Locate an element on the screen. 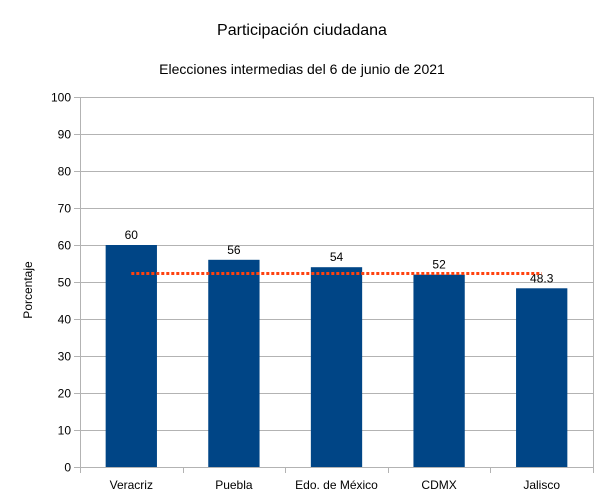  y-tick-label: 60 is located at coordinates (65, 246).